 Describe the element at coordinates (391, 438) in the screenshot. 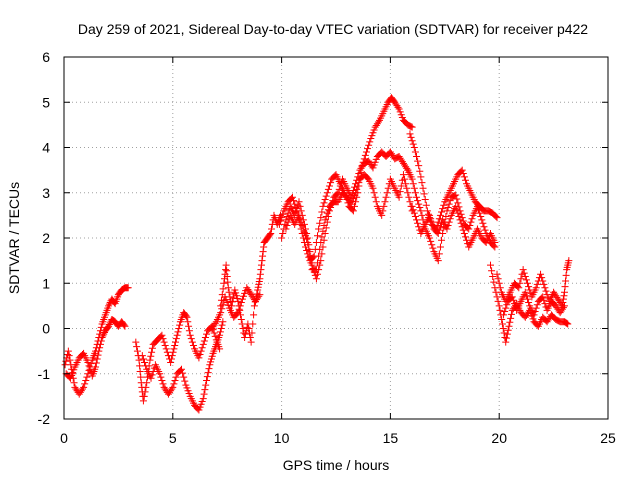

I see `x-tick-label: 15` at that location.